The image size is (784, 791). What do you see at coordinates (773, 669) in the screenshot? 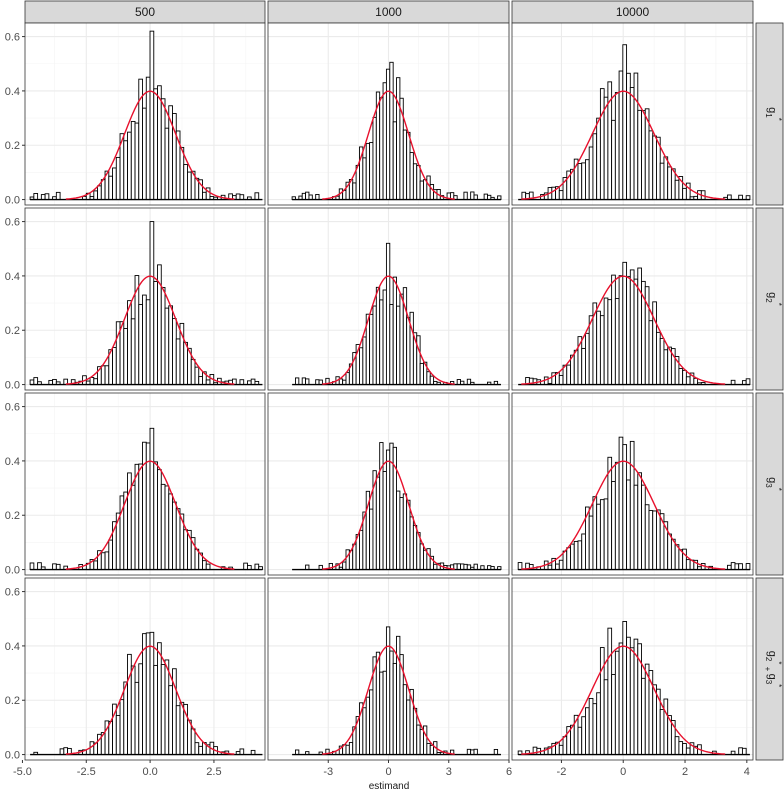
I see `row-strip-label: g2* + g3*` at bounding box center [773, 669].